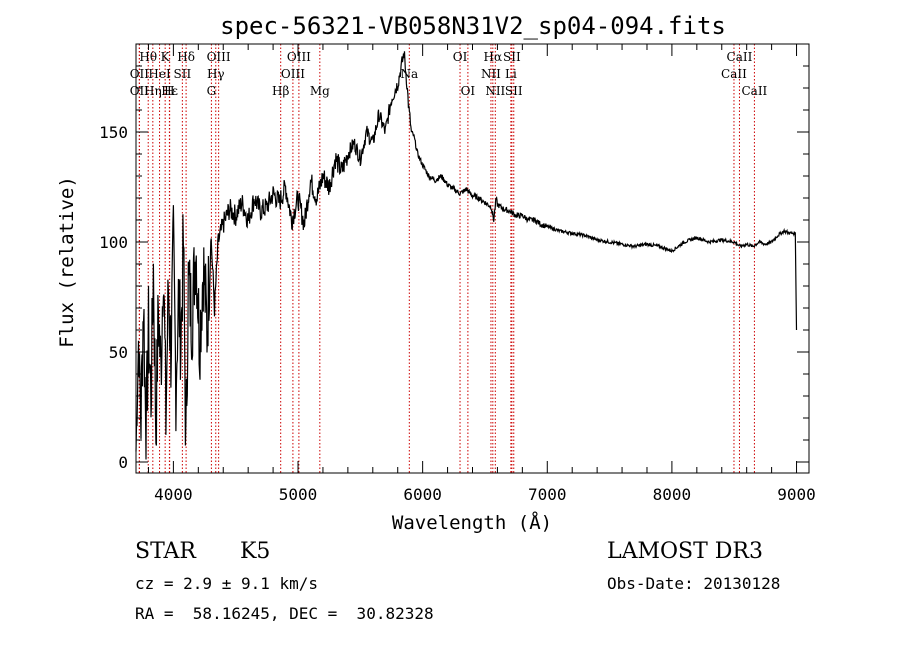 This screenshot has height=649, width=900. What do you see at coordinates (511, 74) in the screenshot?
I see `line-label-23: Li` at bounding box center [511, 74].